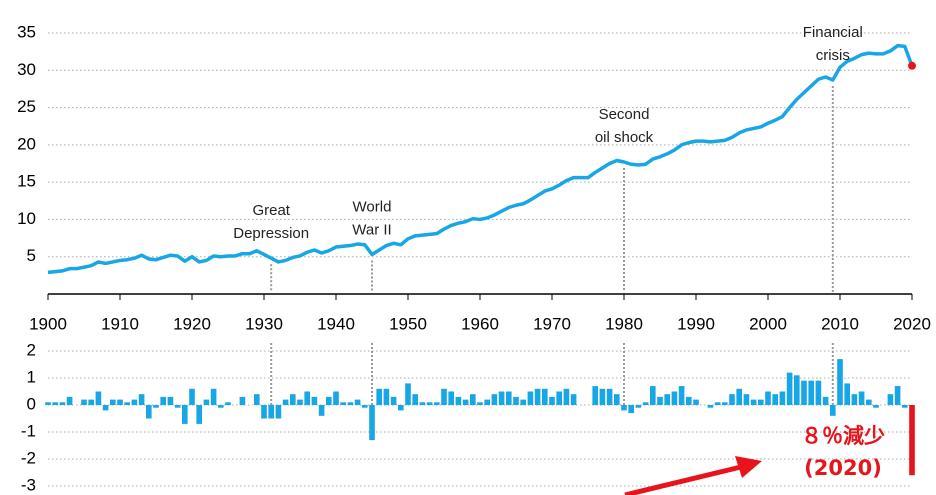 The image size is (936, 495). Describe the element at coordinates (624, 114) in the screenshot. I see `annotation: Second` at that location.